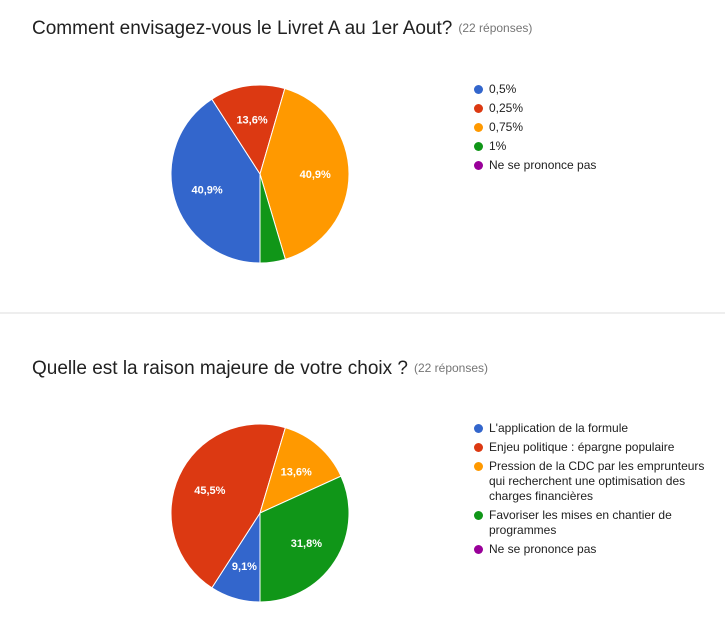 The image size is (725, 618). What do you see at coordinates (251, 120) in the screenshot?
I see `pie-slice-label-2: 13,6%` at bounding box center [251, 120].